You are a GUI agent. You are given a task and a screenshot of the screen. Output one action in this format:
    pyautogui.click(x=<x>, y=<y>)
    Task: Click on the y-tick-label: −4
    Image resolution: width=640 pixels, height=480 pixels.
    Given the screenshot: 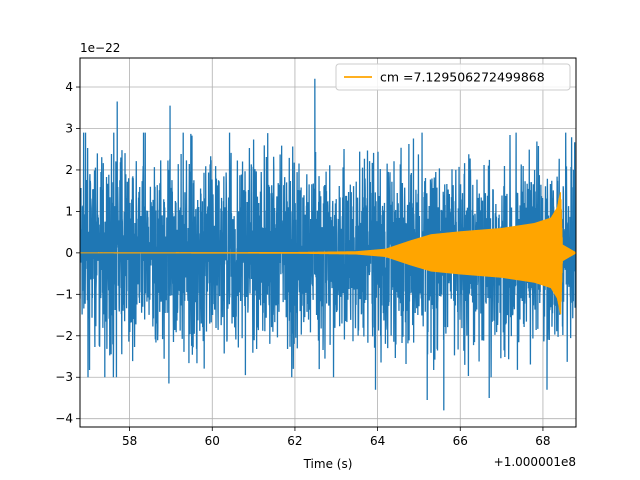 What is the action you would take?
    pyautogui.click(x=64, y=419)
    